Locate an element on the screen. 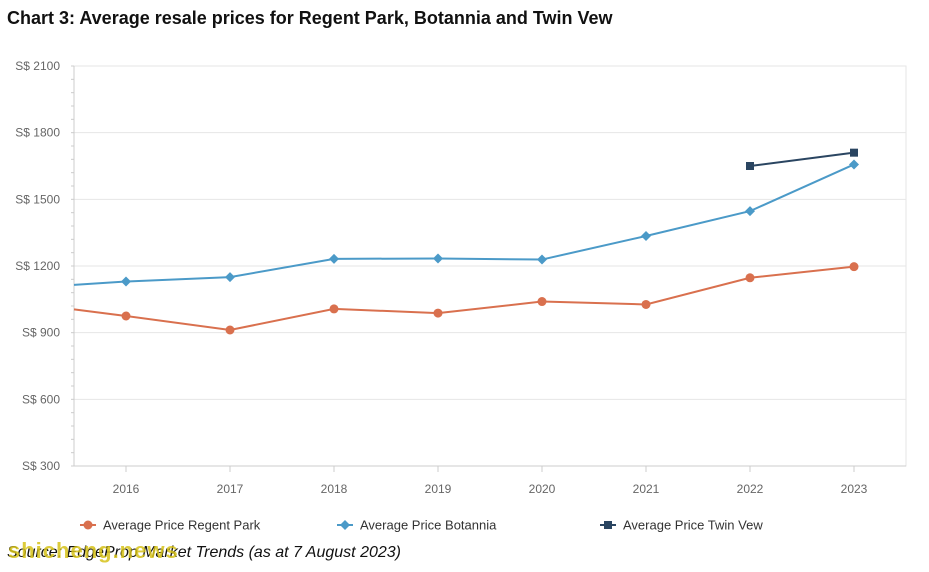  legend-item: Average Price Botannia is located at coordinates (417, 525).